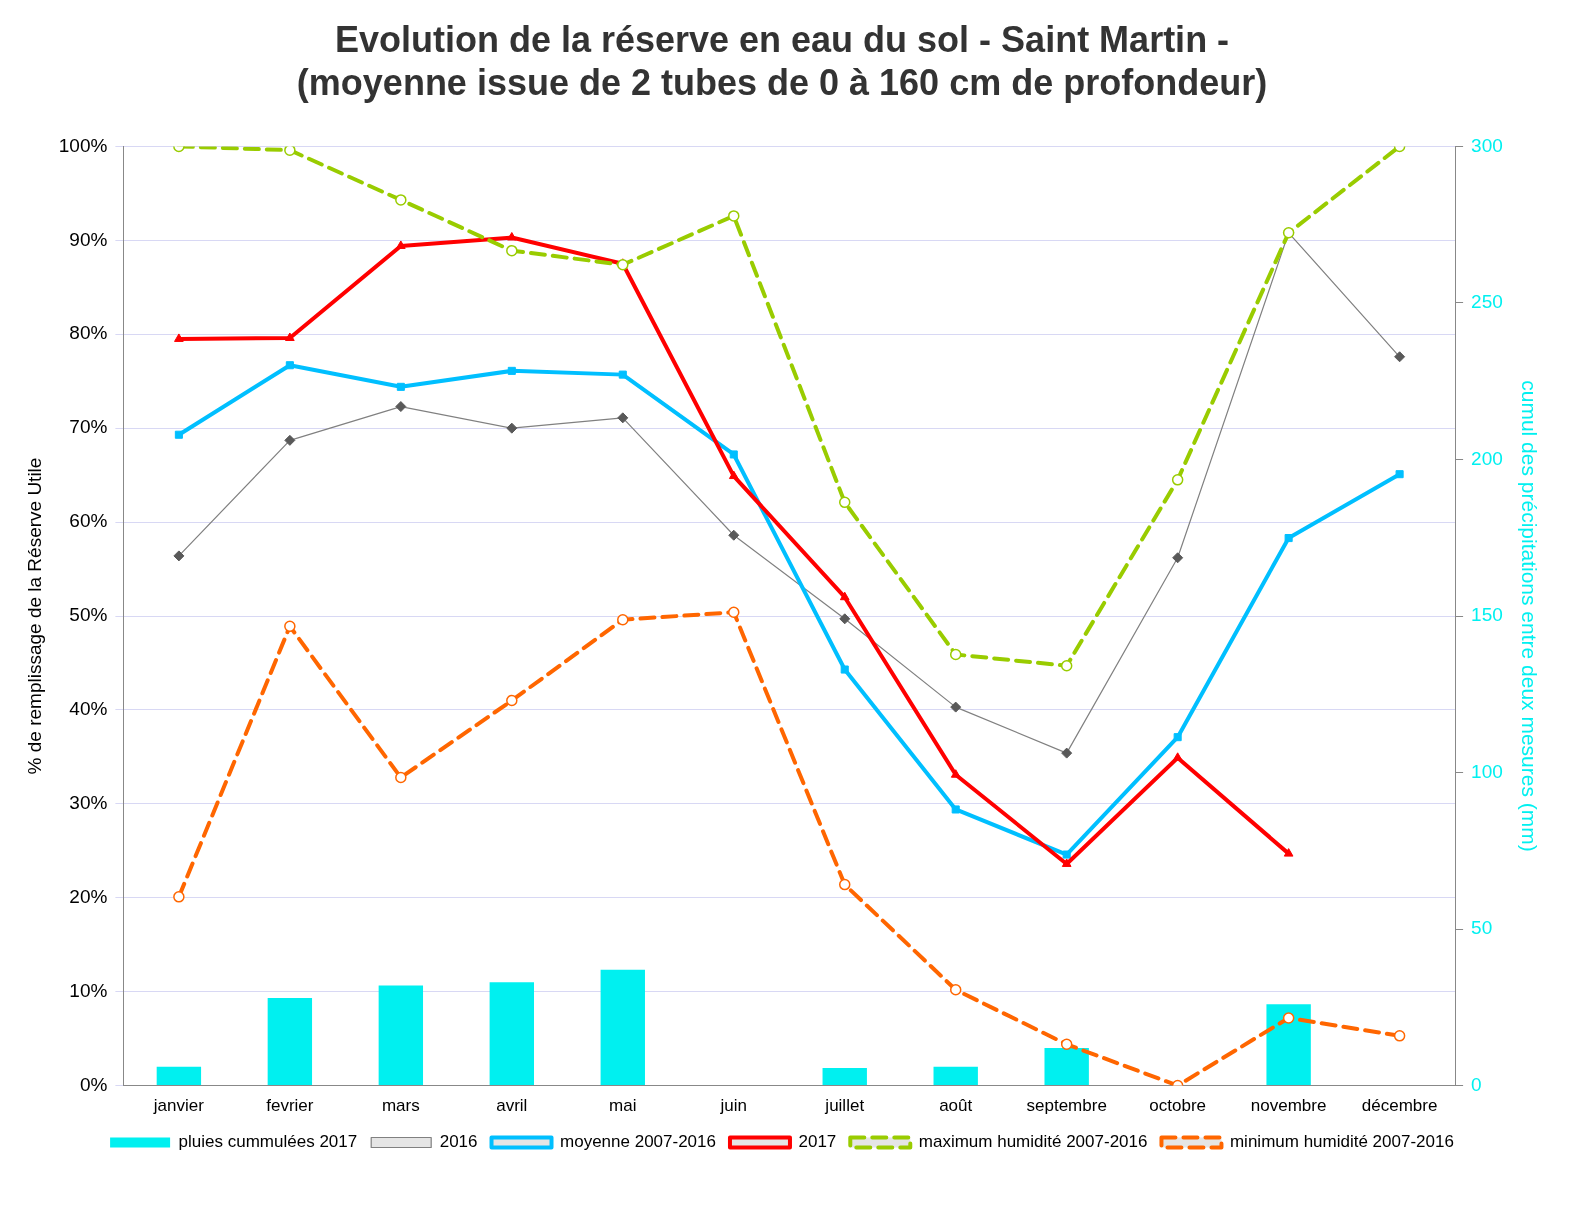 Image resolution: width=1574 pixels, height=1211 pixels. Describe the element at coordinates (1487, 145) in the screenshot. I see `y2-tick-label: 300` at that location.